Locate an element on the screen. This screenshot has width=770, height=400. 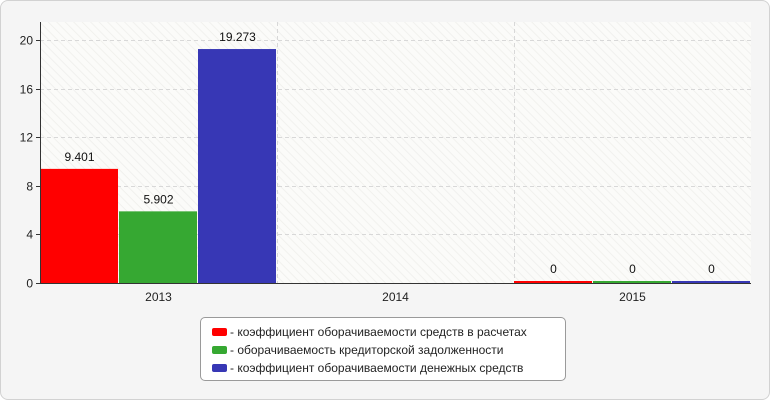
legend-swatch-green is located at coordinates (219, 350).